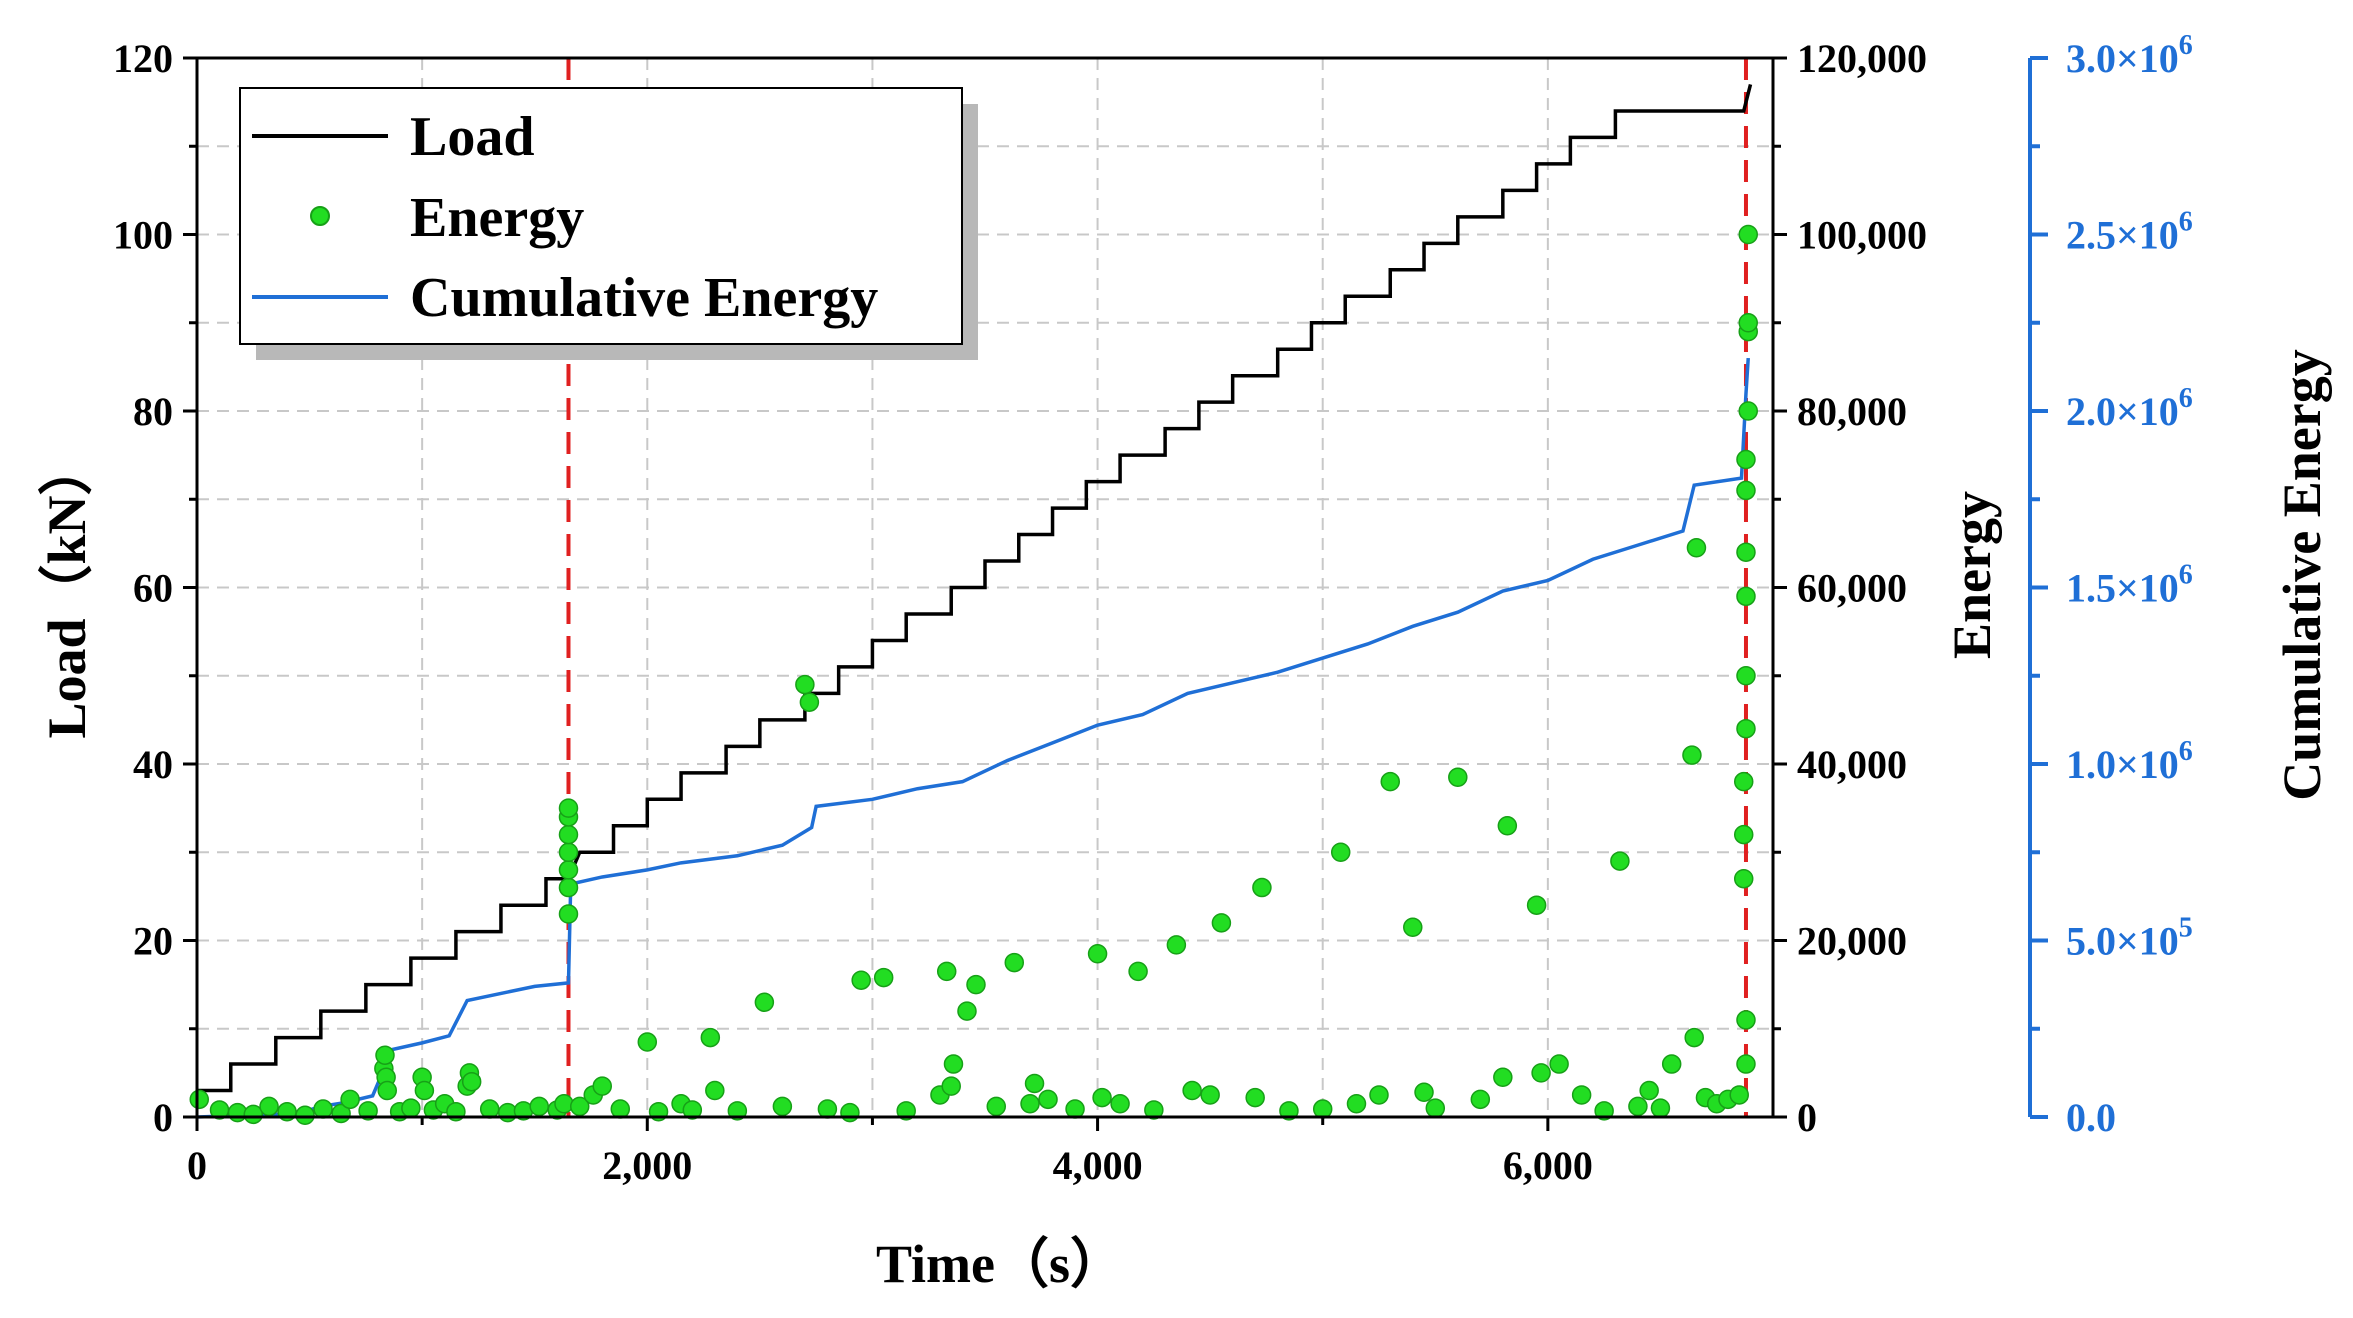 Image resolution: width=2353 pixels, height=1318 pixels. Describe the element at coordinates (320, 216) in the screenshot. I see `legend-energy-swatch` at that location.